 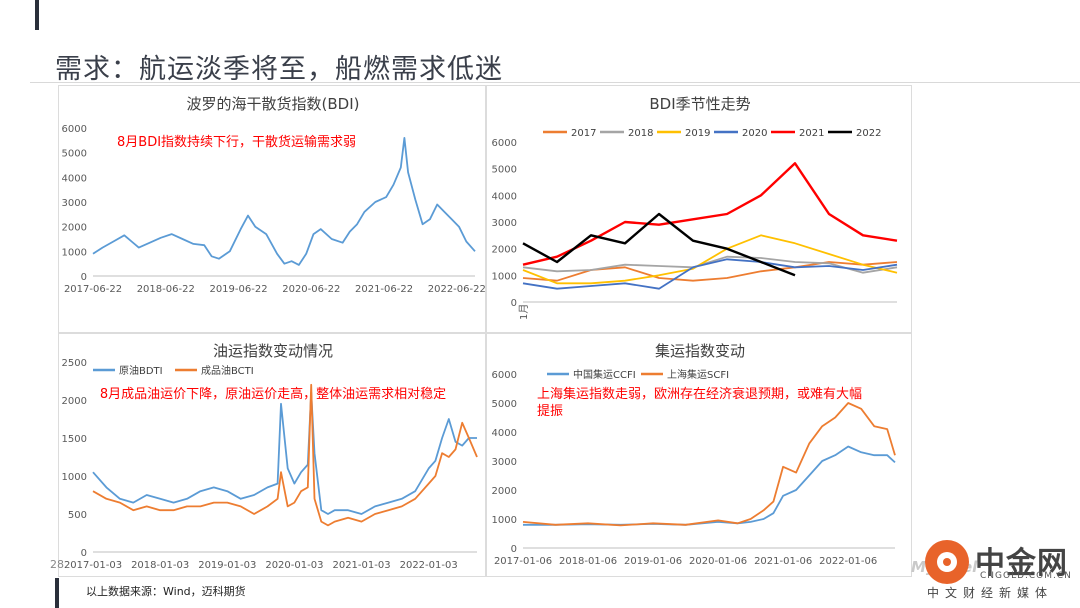 I want to click on chart-title: 波罗的海干散货指数(BDI), so click(x=273, y=104).